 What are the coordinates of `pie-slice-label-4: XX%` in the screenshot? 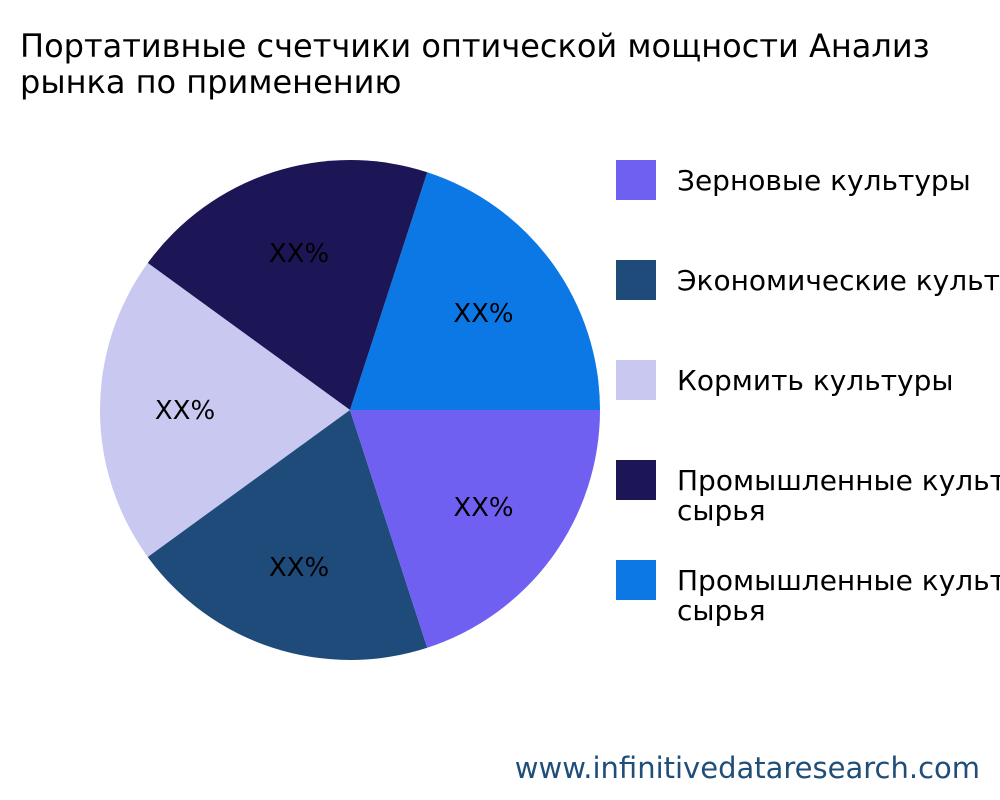 It's located at (299, 254).